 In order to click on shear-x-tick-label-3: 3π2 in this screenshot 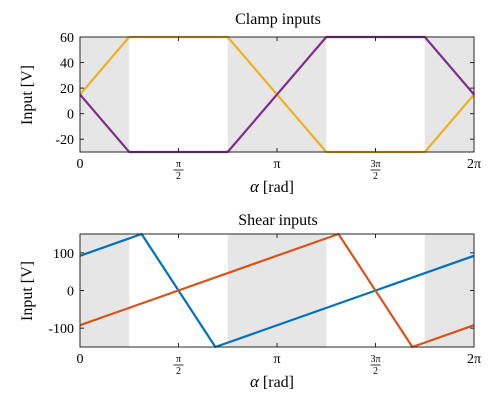, I will do `click(375, 365)`.